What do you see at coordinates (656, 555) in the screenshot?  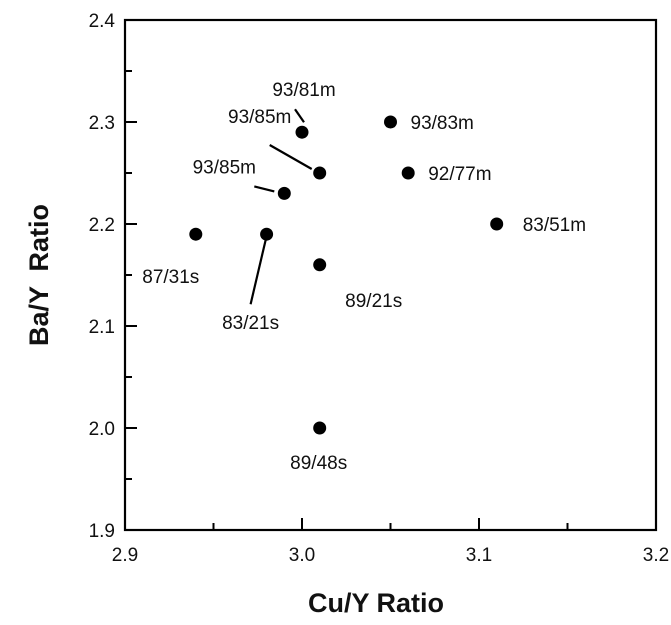 I see `x-tick-label: 3.2` at bounding box center [656, 555].